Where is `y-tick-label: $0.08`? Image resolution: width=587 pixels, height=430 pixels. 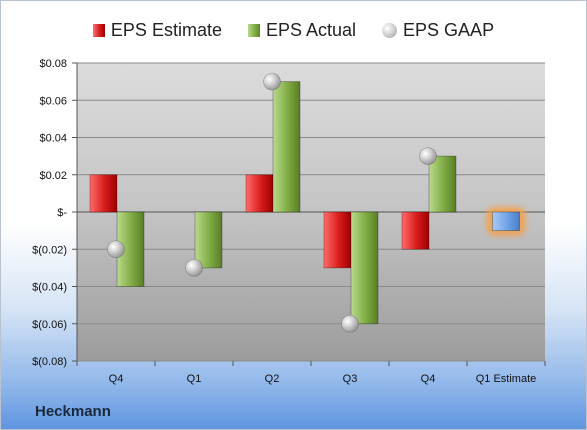
y-tick-label: $0.08 is located at coordinates (53, 64).